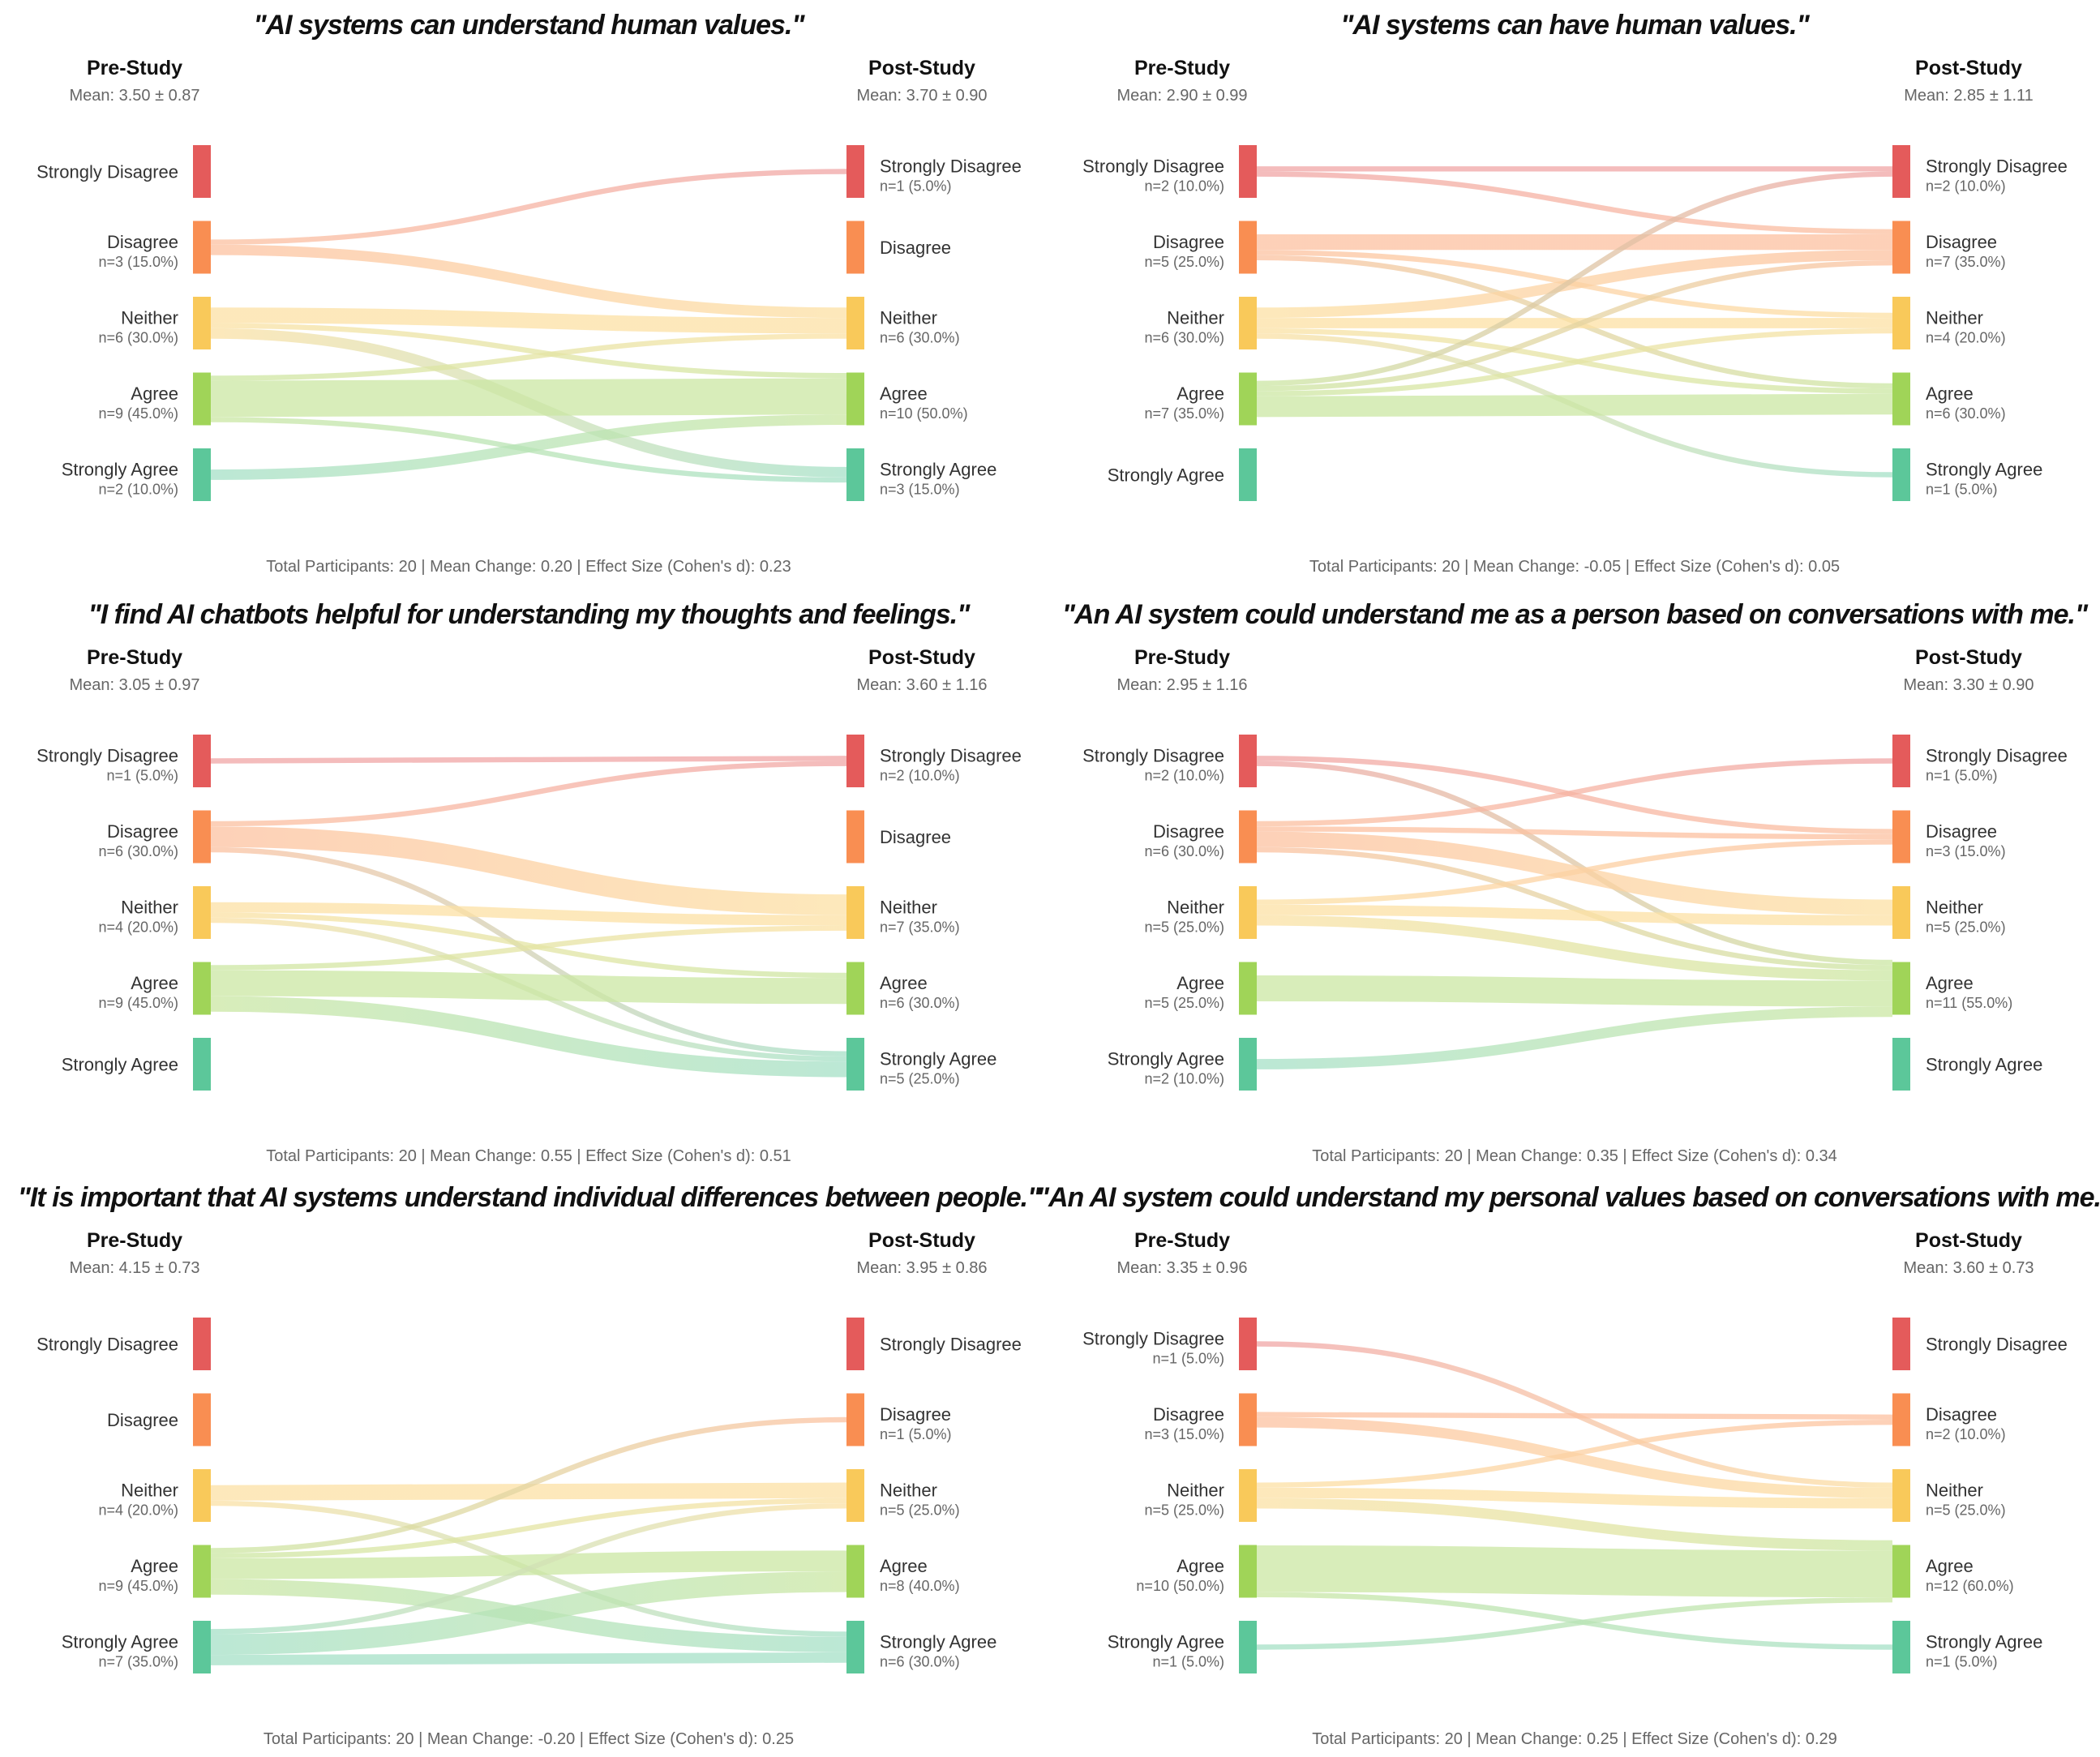  I want to click on post-node-count: n=7 (35.0%), so click(1966, 262).